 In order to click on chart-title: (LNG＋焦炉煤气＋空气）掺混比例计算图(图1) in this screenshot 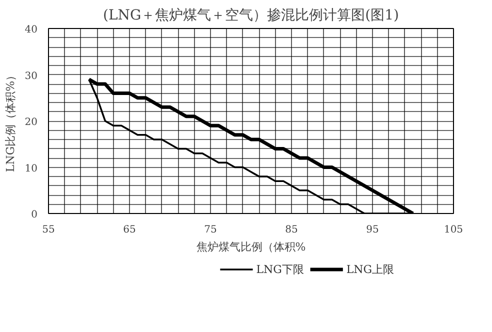, I will do `click(251, 16)`.